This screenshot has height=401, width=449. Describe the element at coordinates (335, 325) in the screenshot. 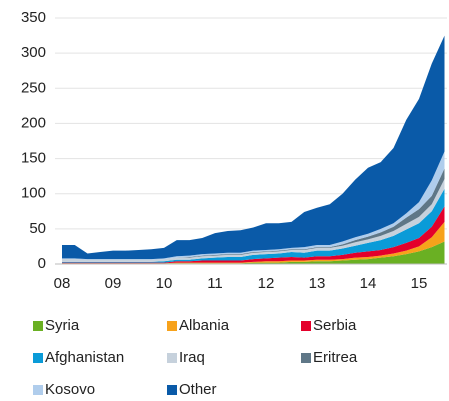

I see `legend-label: Serbia` at that location.